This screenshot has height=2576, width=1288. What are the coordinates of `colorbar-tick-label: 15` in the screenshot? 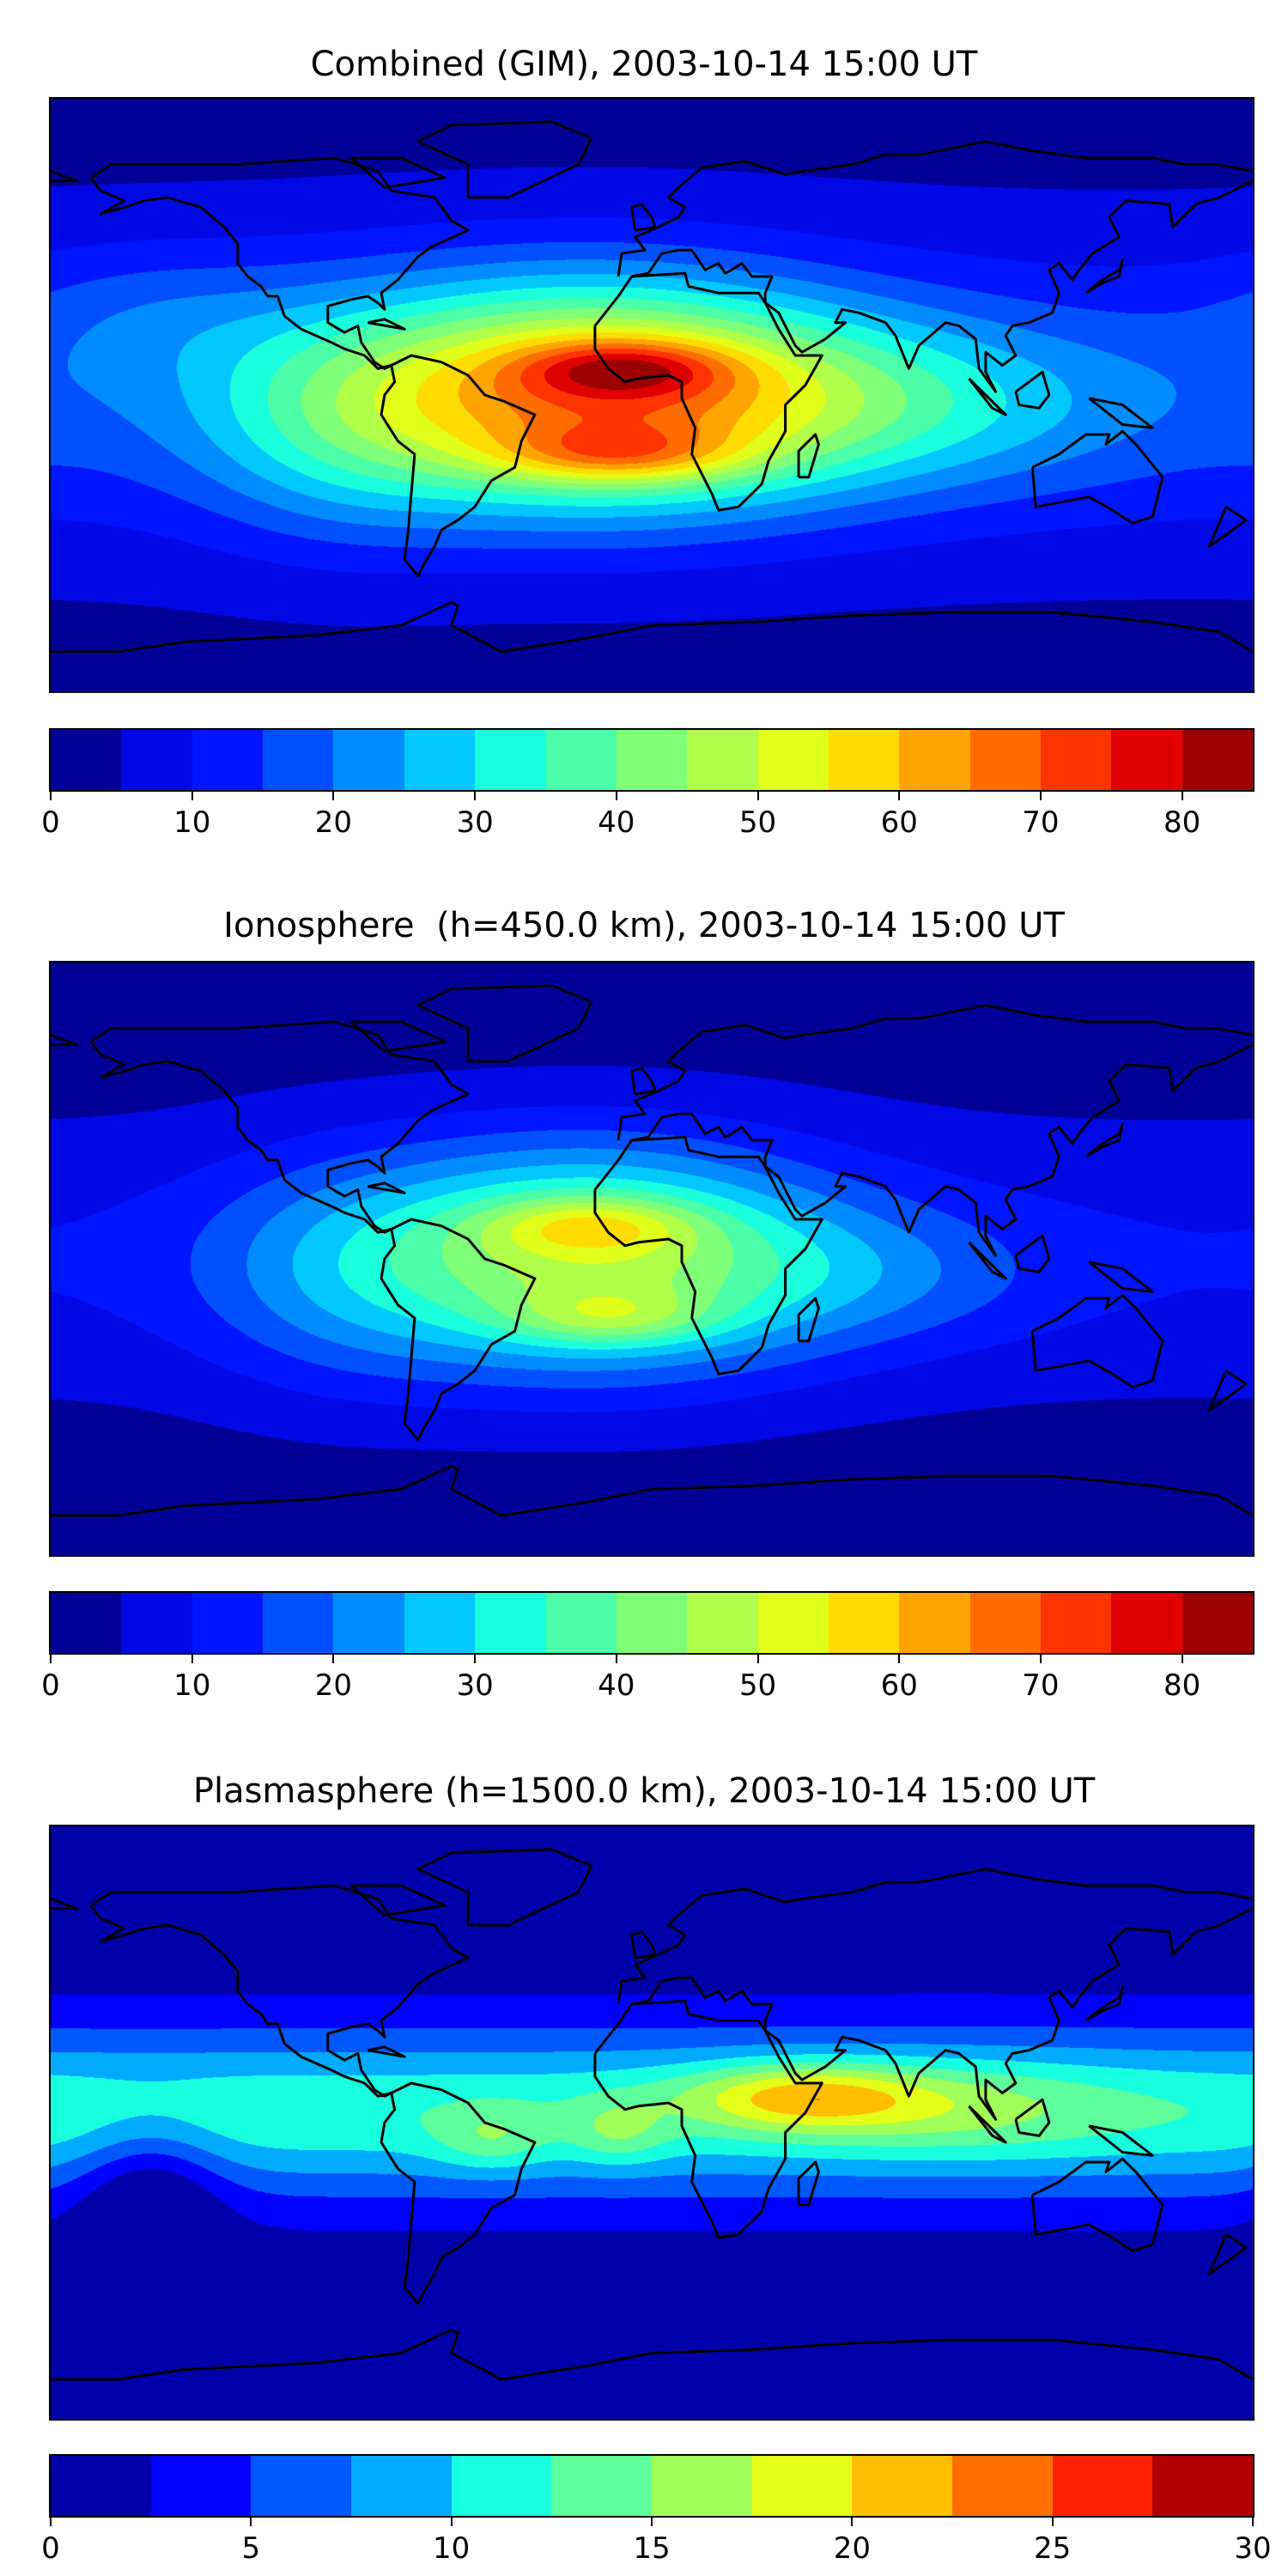 It's located at (652, 2548).